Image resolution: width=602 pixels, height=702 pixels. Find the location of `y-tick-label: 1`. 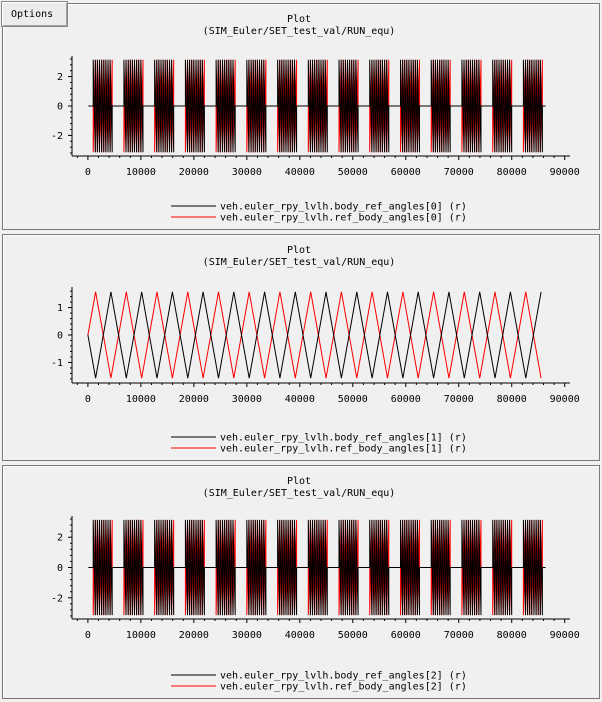

y-tick-label: 1 is located at coordinates (60, 308).